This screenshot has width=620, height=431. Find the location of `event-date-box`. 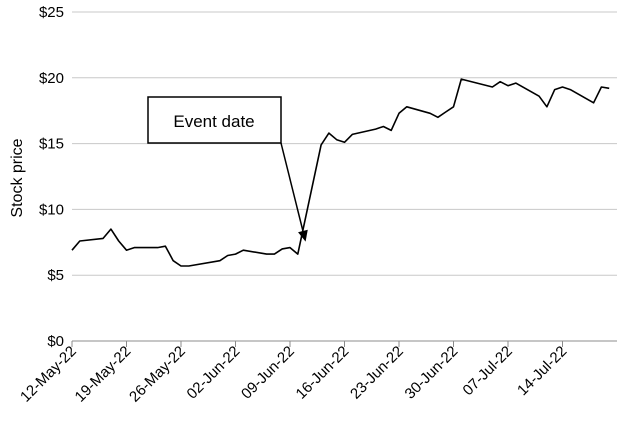

event-date-box is located at coordinates (214, 120).